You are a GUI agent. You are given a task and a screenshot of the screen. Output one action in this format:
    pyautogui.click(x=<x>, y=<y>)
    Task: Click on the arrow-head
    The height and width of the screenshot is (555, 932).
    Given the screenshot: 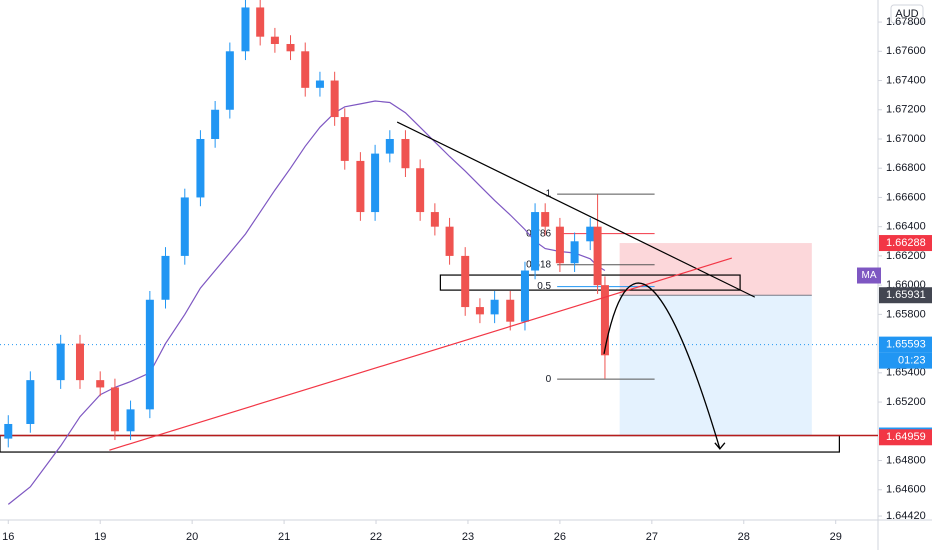 What is the action you would take?
    pyautogui.click(x=720, y=446)
    